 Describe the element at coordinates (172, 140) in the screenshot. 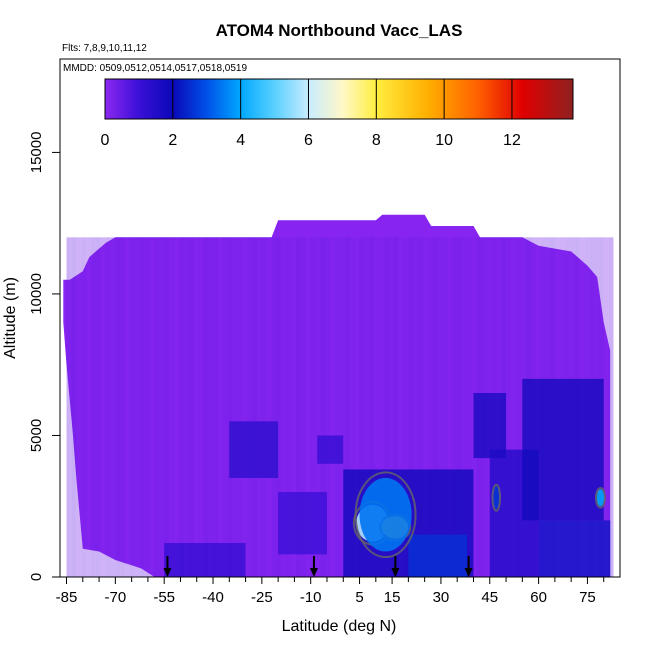

I see `colorbar-tick-label: 2` at that location.